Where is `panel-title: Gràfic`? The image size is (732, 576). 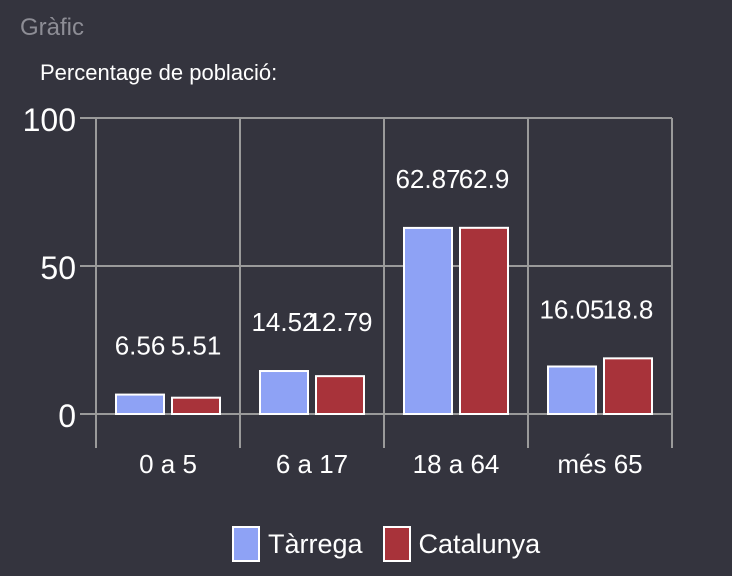
panel-title: Gràfic is located at coordinates (52, 27).